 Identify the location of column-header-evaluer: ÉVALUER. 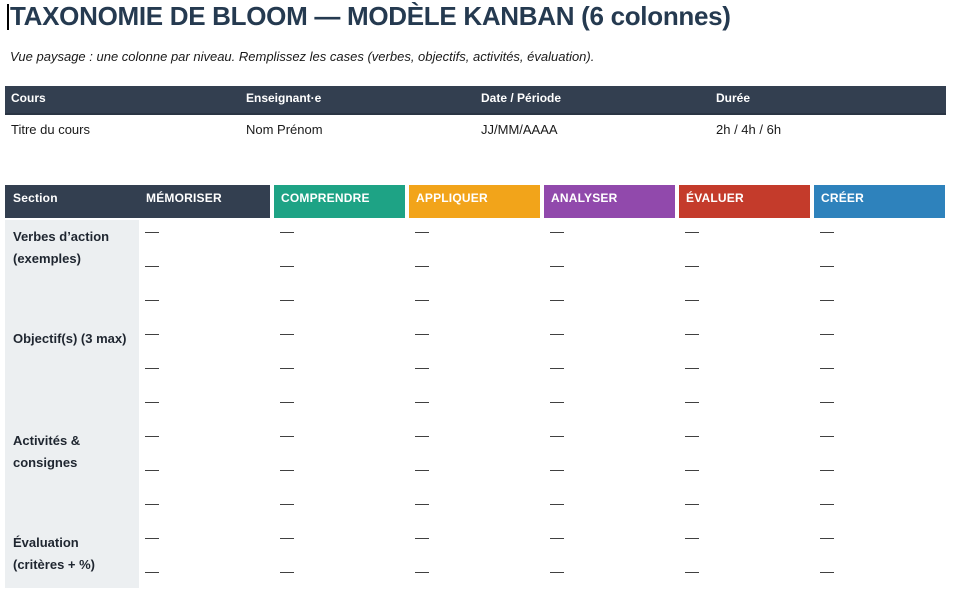
(744, 201).